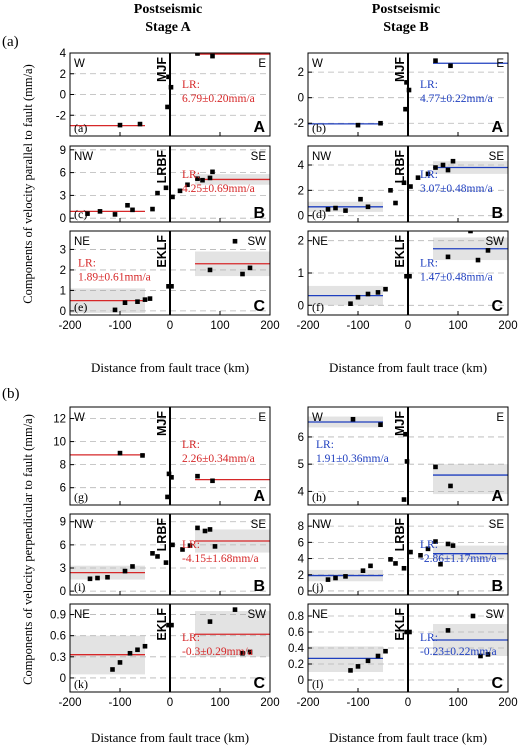 Image resolution: width=520 pixels, height=748 pixels. I want to click on lr-value: 4.77±0.22mm/a, so click(456, 99).